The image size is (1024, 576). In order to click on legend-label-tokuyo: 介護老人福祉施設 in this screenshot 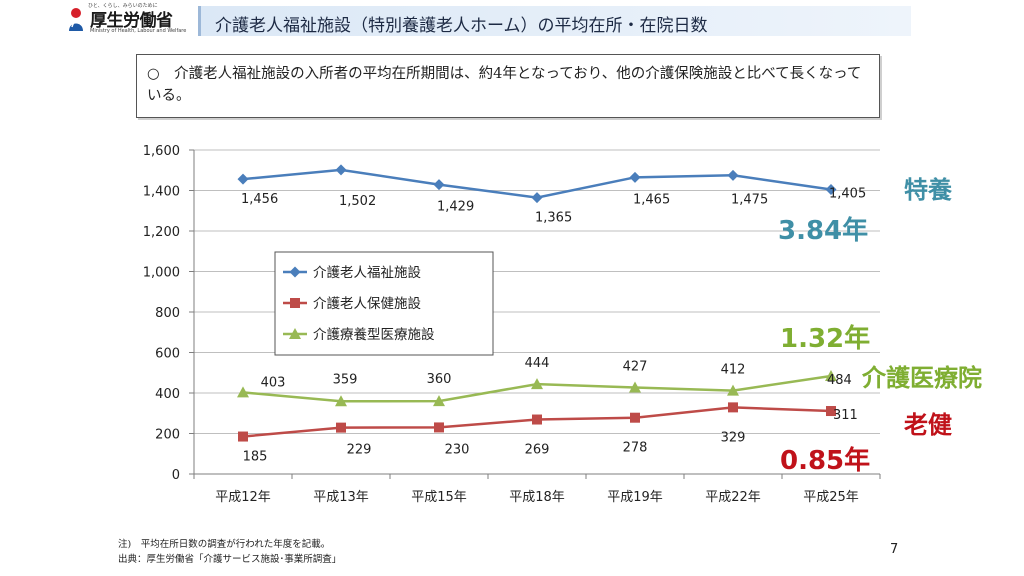, I will do `click(367, 273)`.